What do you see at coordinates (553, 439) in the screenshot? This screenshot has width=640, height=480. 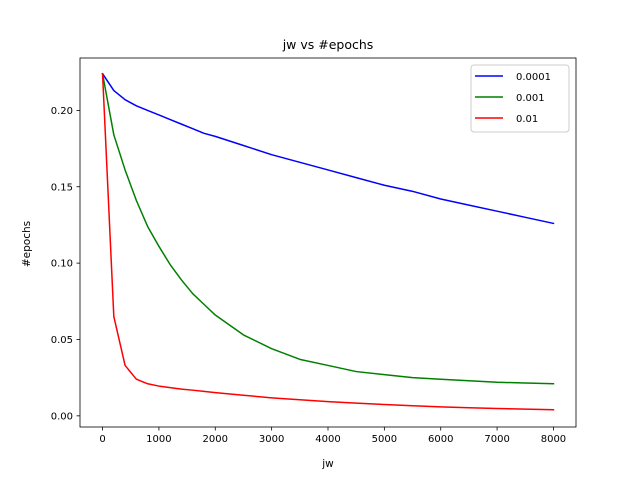 I see `x-tick-label: 8000` at bounding box center [553, 439].